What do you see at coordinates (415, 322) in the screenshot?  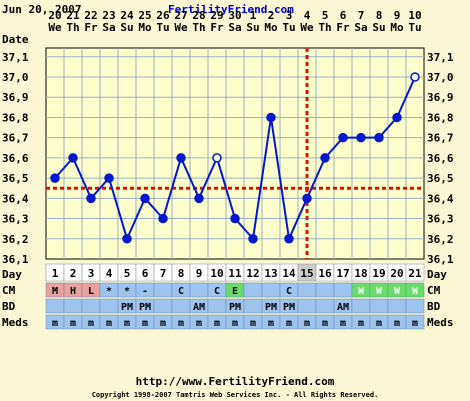 I see `meds-cell` at bounding box center [415, 322].